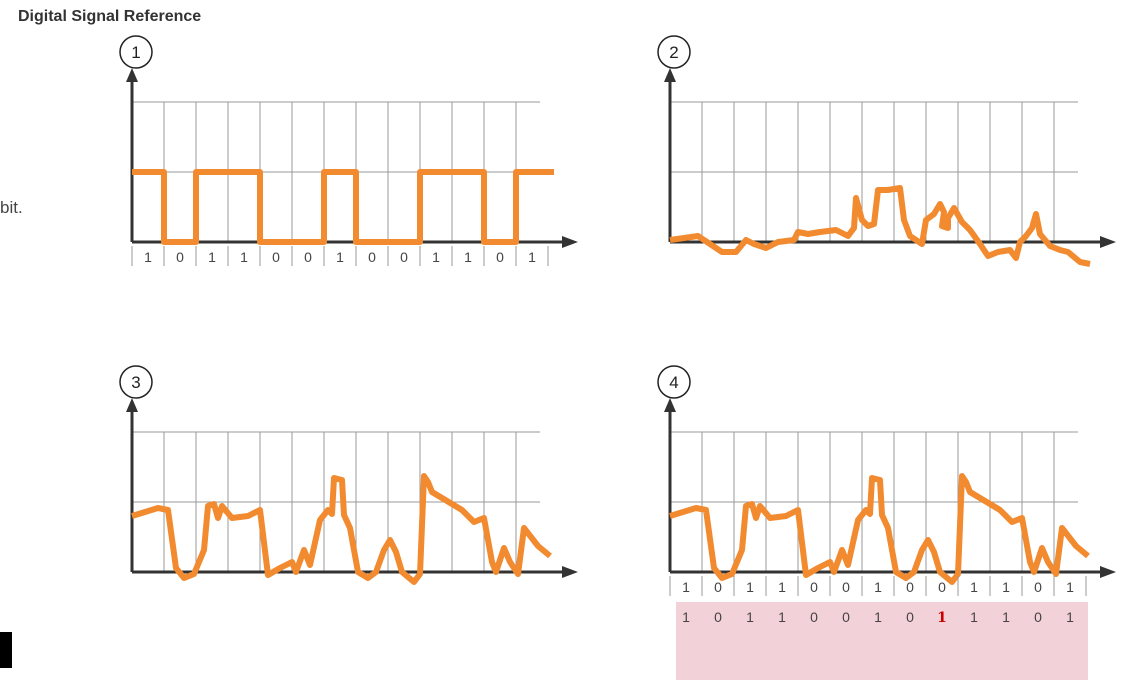 The width and height of the screenshot is (1124, 680). I want to click on panel-3-svg: 3, so click(348, 475).